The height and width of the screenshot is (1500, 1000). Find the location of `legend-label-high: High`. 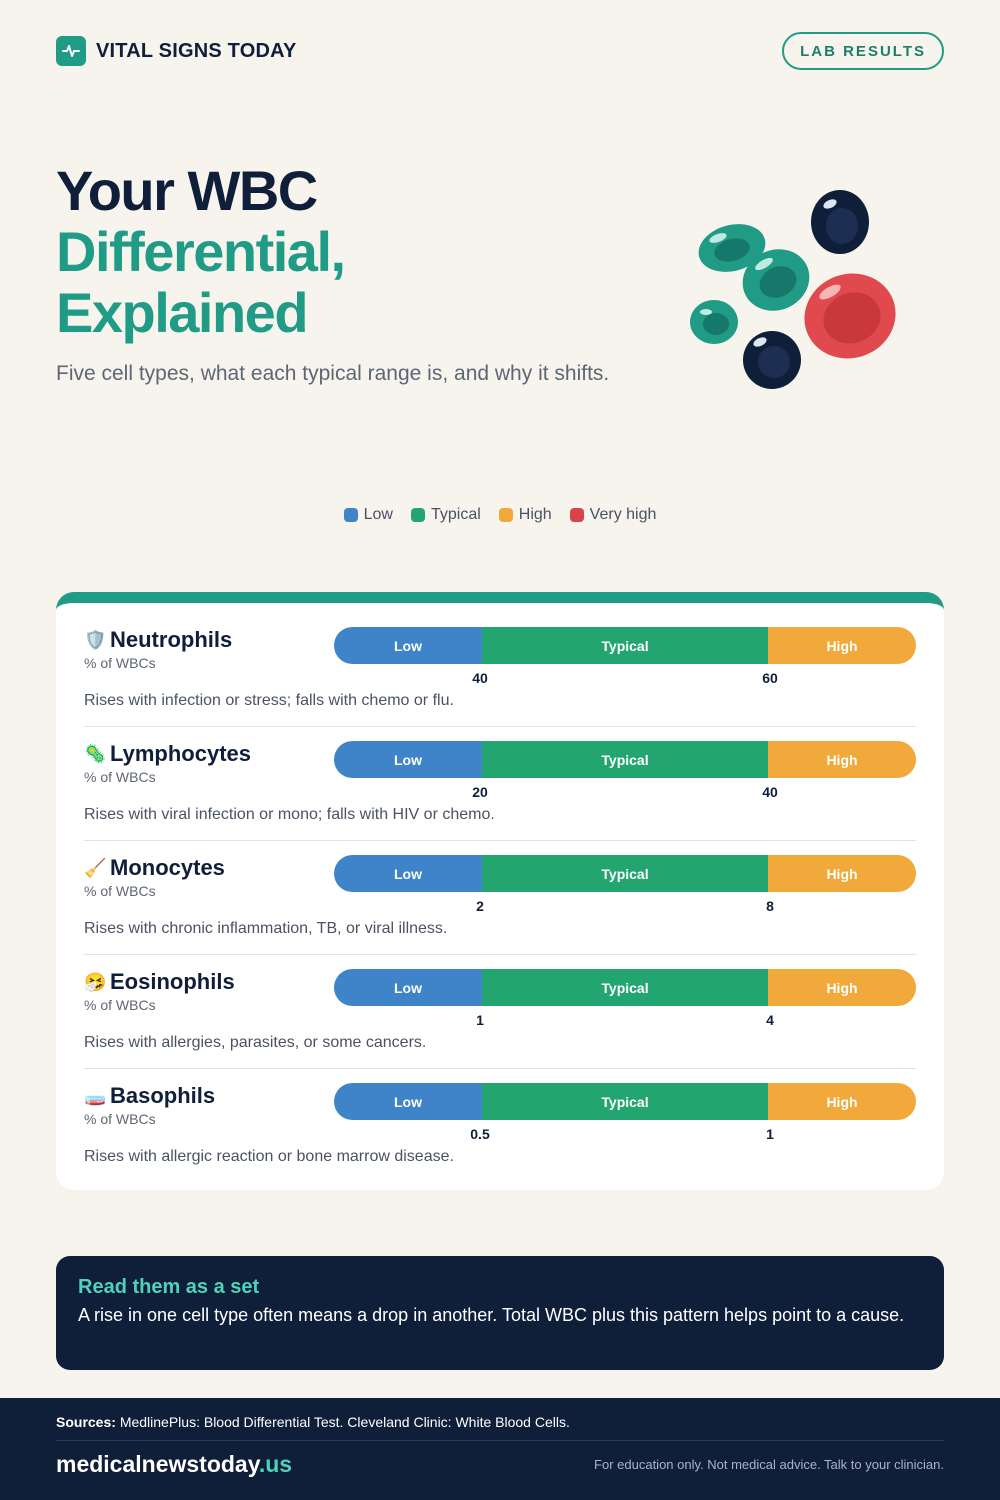

legend-label-high: High is located at coordinates (535, 514).